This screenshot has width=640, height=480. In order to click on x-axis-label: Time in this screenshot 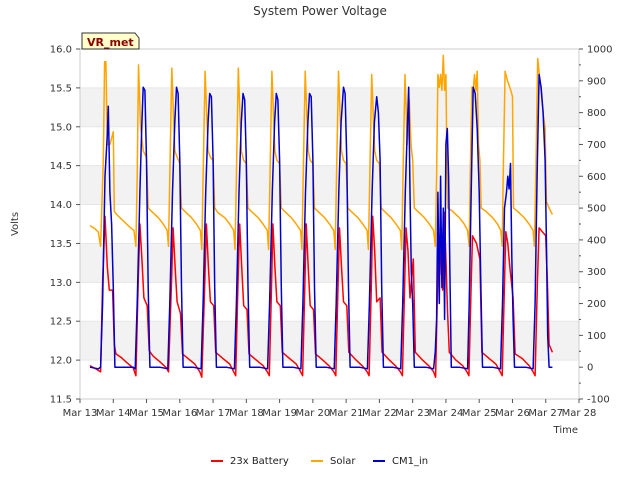, I will do `click(565, 430)`.